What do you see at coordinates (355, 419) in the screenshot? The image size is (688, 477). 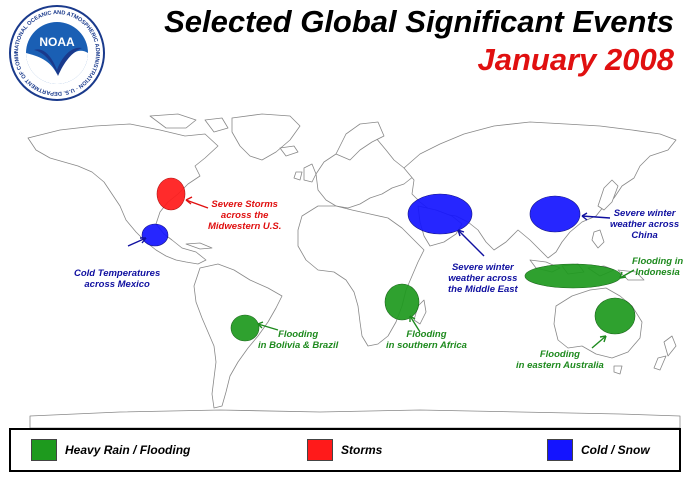 I see `antarctica` at bounding box center [355, 419].